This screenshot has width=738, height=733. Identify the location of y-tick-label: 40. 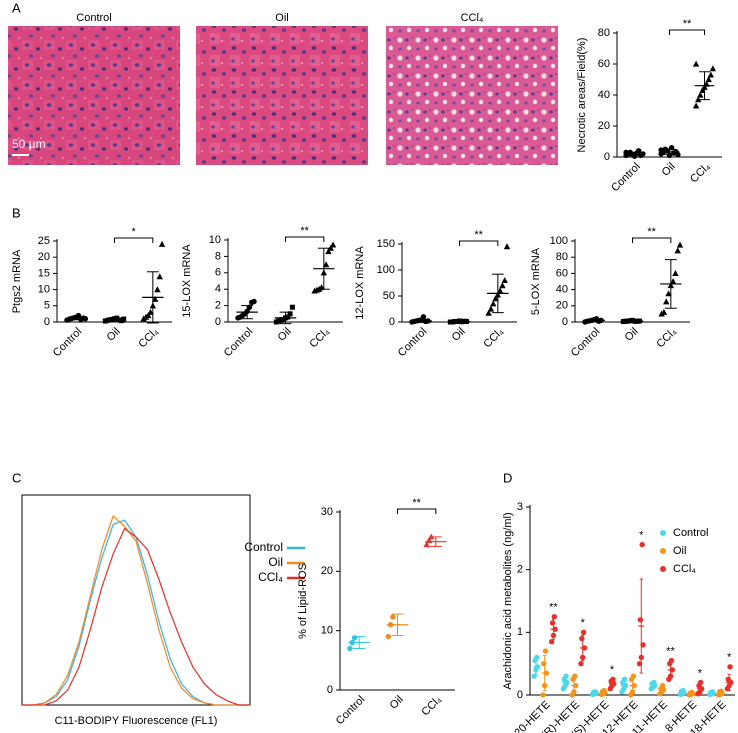
(604, 95).